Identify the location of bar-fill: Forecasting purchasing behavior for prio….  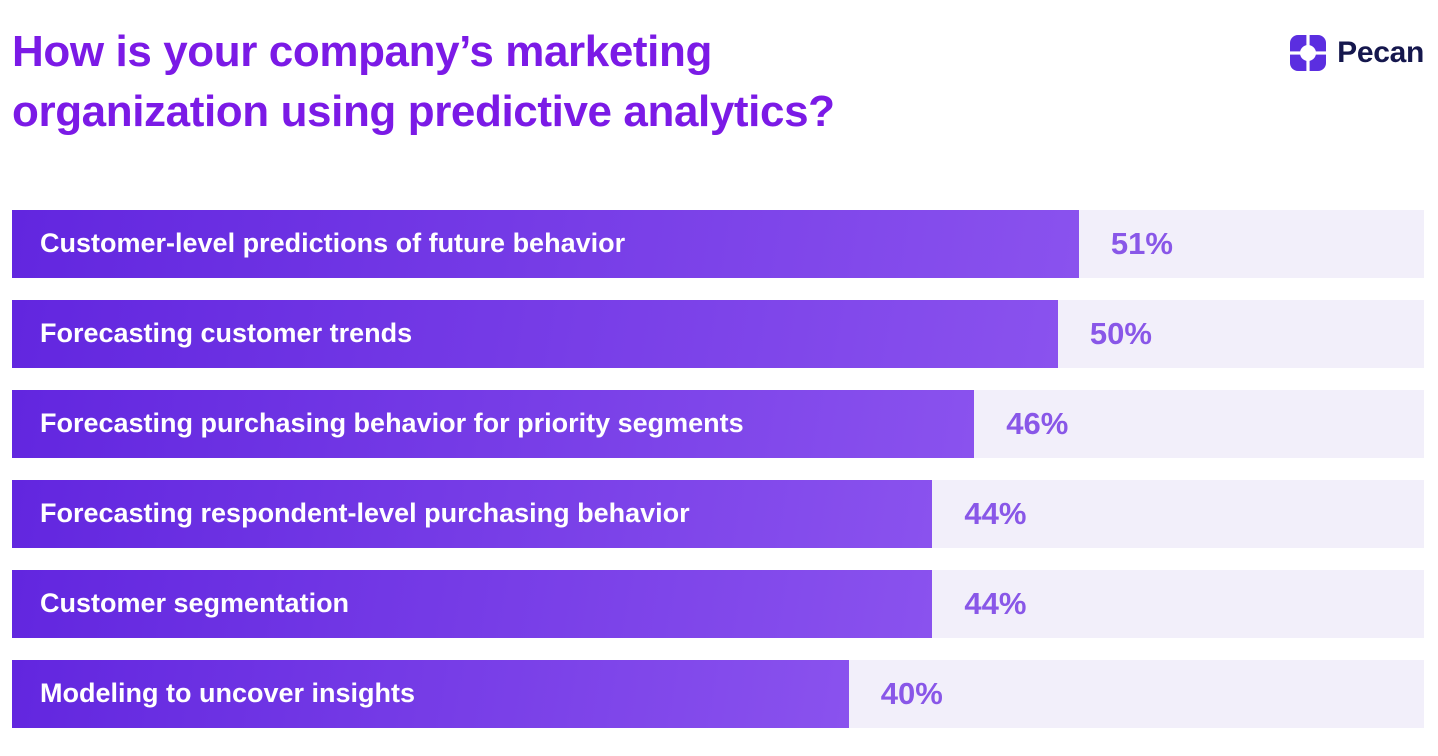
(493, 423).